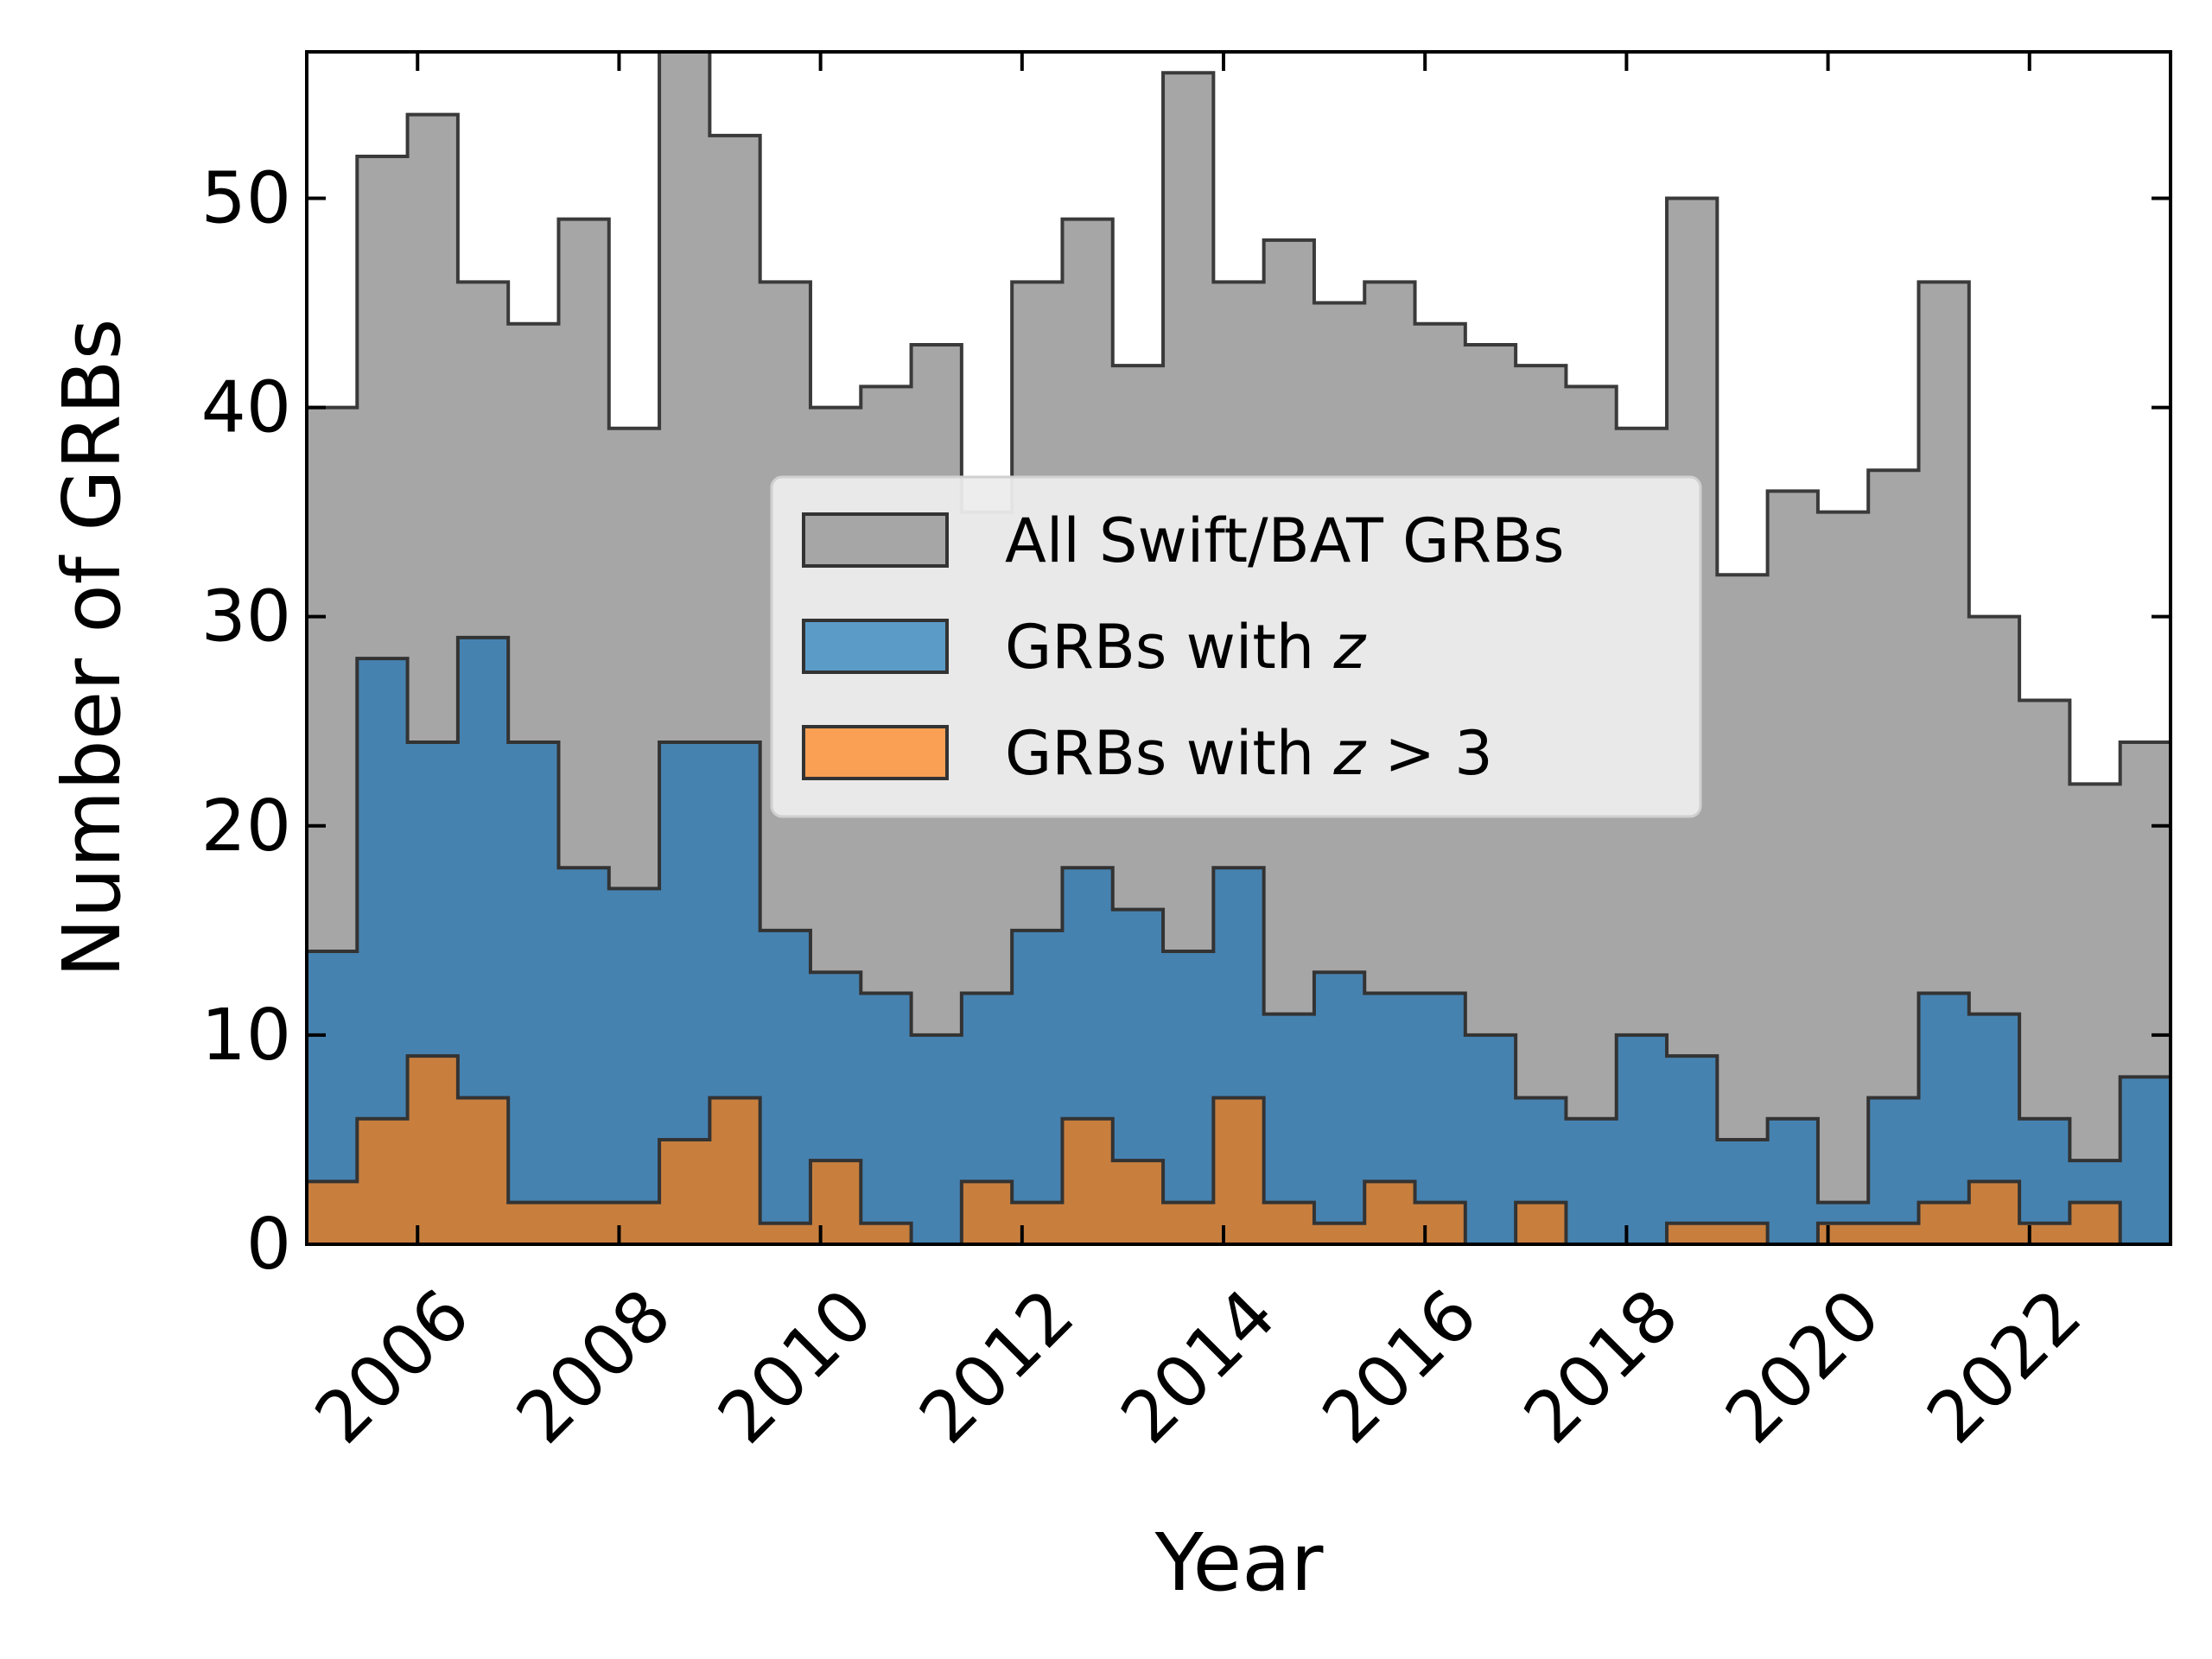 This screenshot has height=1659, width=2212. I want to click on legend-label-0: All Swift/BAT GRBs, so click(1284, 540).